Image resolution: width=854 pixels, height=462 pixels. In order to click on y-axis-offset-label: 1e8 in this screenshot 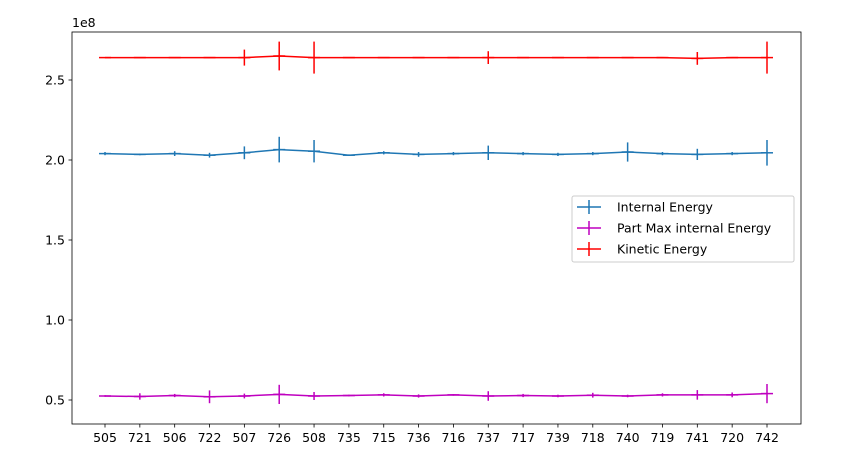, I will do `click(84, 22)`.